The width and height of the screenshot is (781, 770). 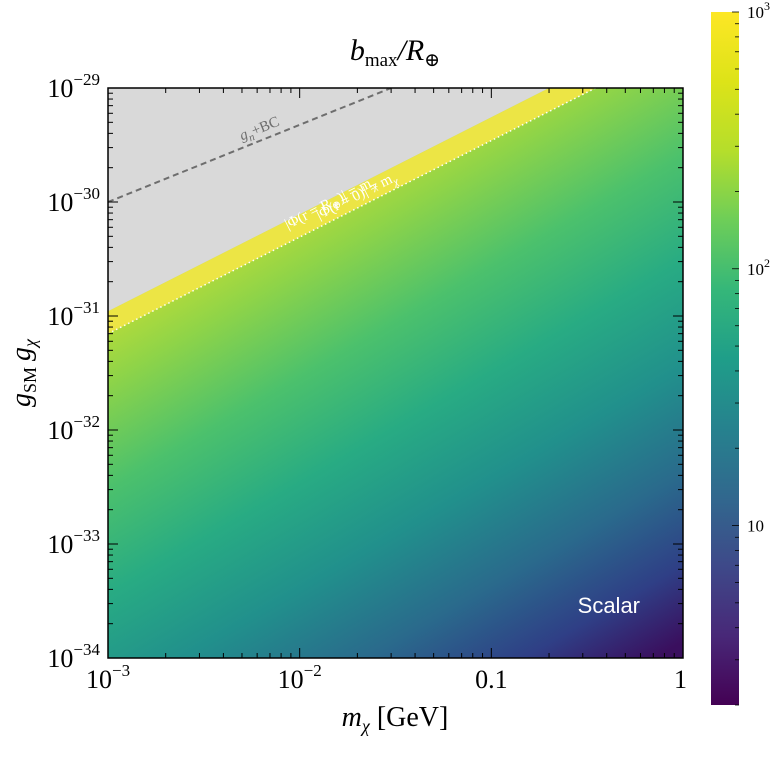 I want to click on y-tick-label: 10−29, so click(x=73, y=86).